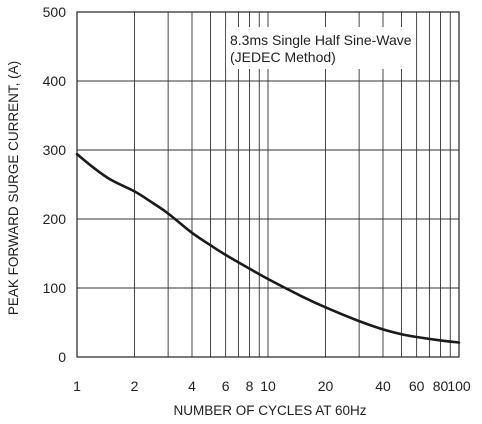  I want to click on annotation-line-1: 8.3ms Single Half Sine-Wave, so click(321, 40).